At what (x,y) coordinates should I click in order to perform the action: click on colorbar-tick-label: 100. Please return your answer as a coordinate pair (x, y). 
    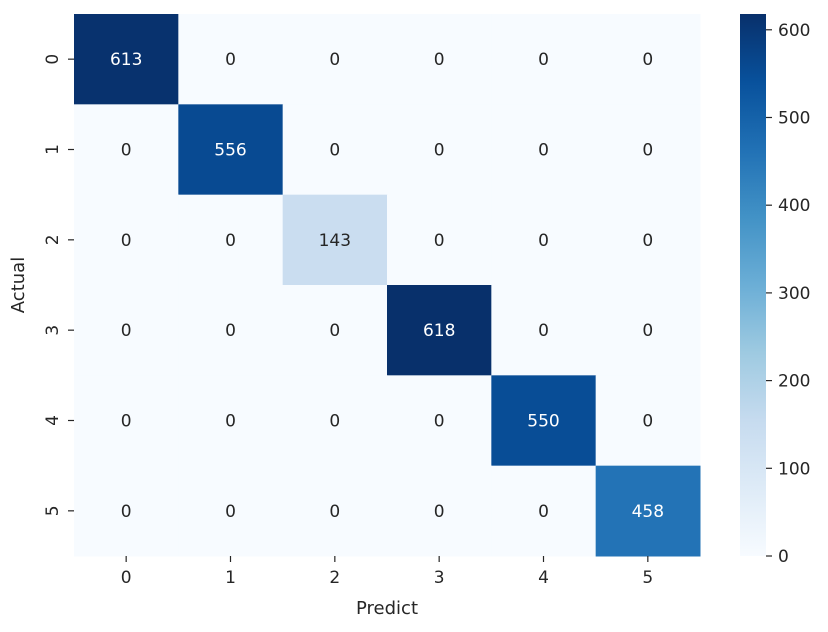
    Looking at the image, I should click on (794, 469).